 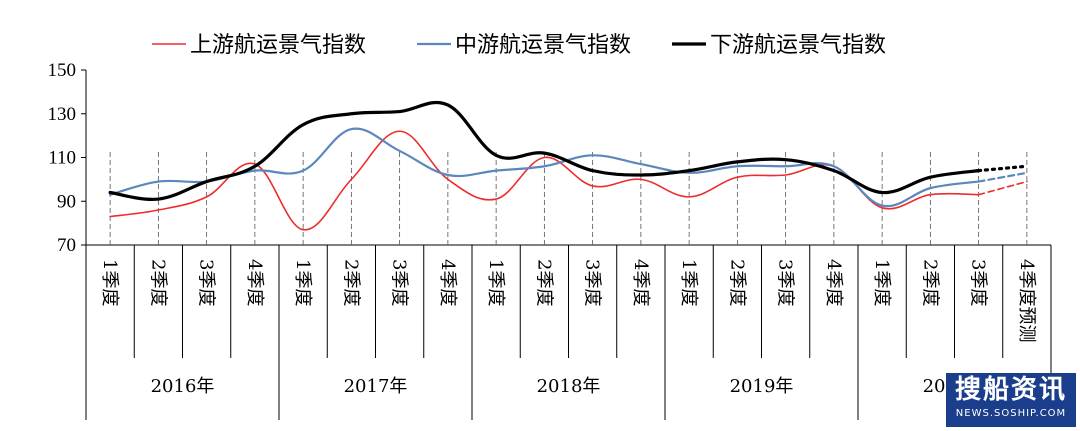 I want to click on legend-label-0: 上游航运景气指数, so click(x=278, y=45).